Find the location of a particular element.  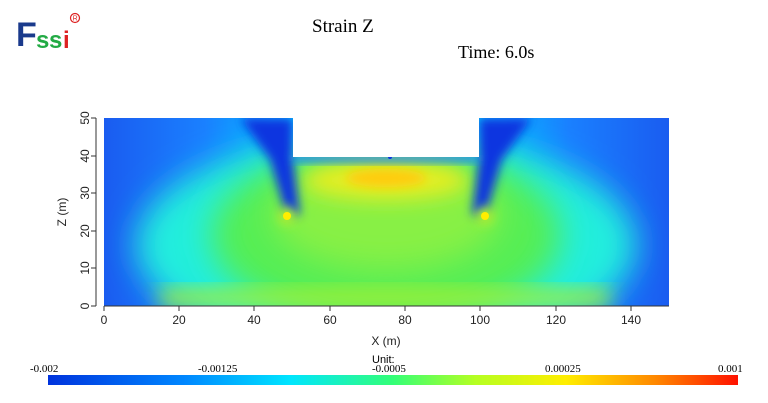

x-ticks: 0 20 40 60 80 100 120 140 is located at coordinates (371, 316).